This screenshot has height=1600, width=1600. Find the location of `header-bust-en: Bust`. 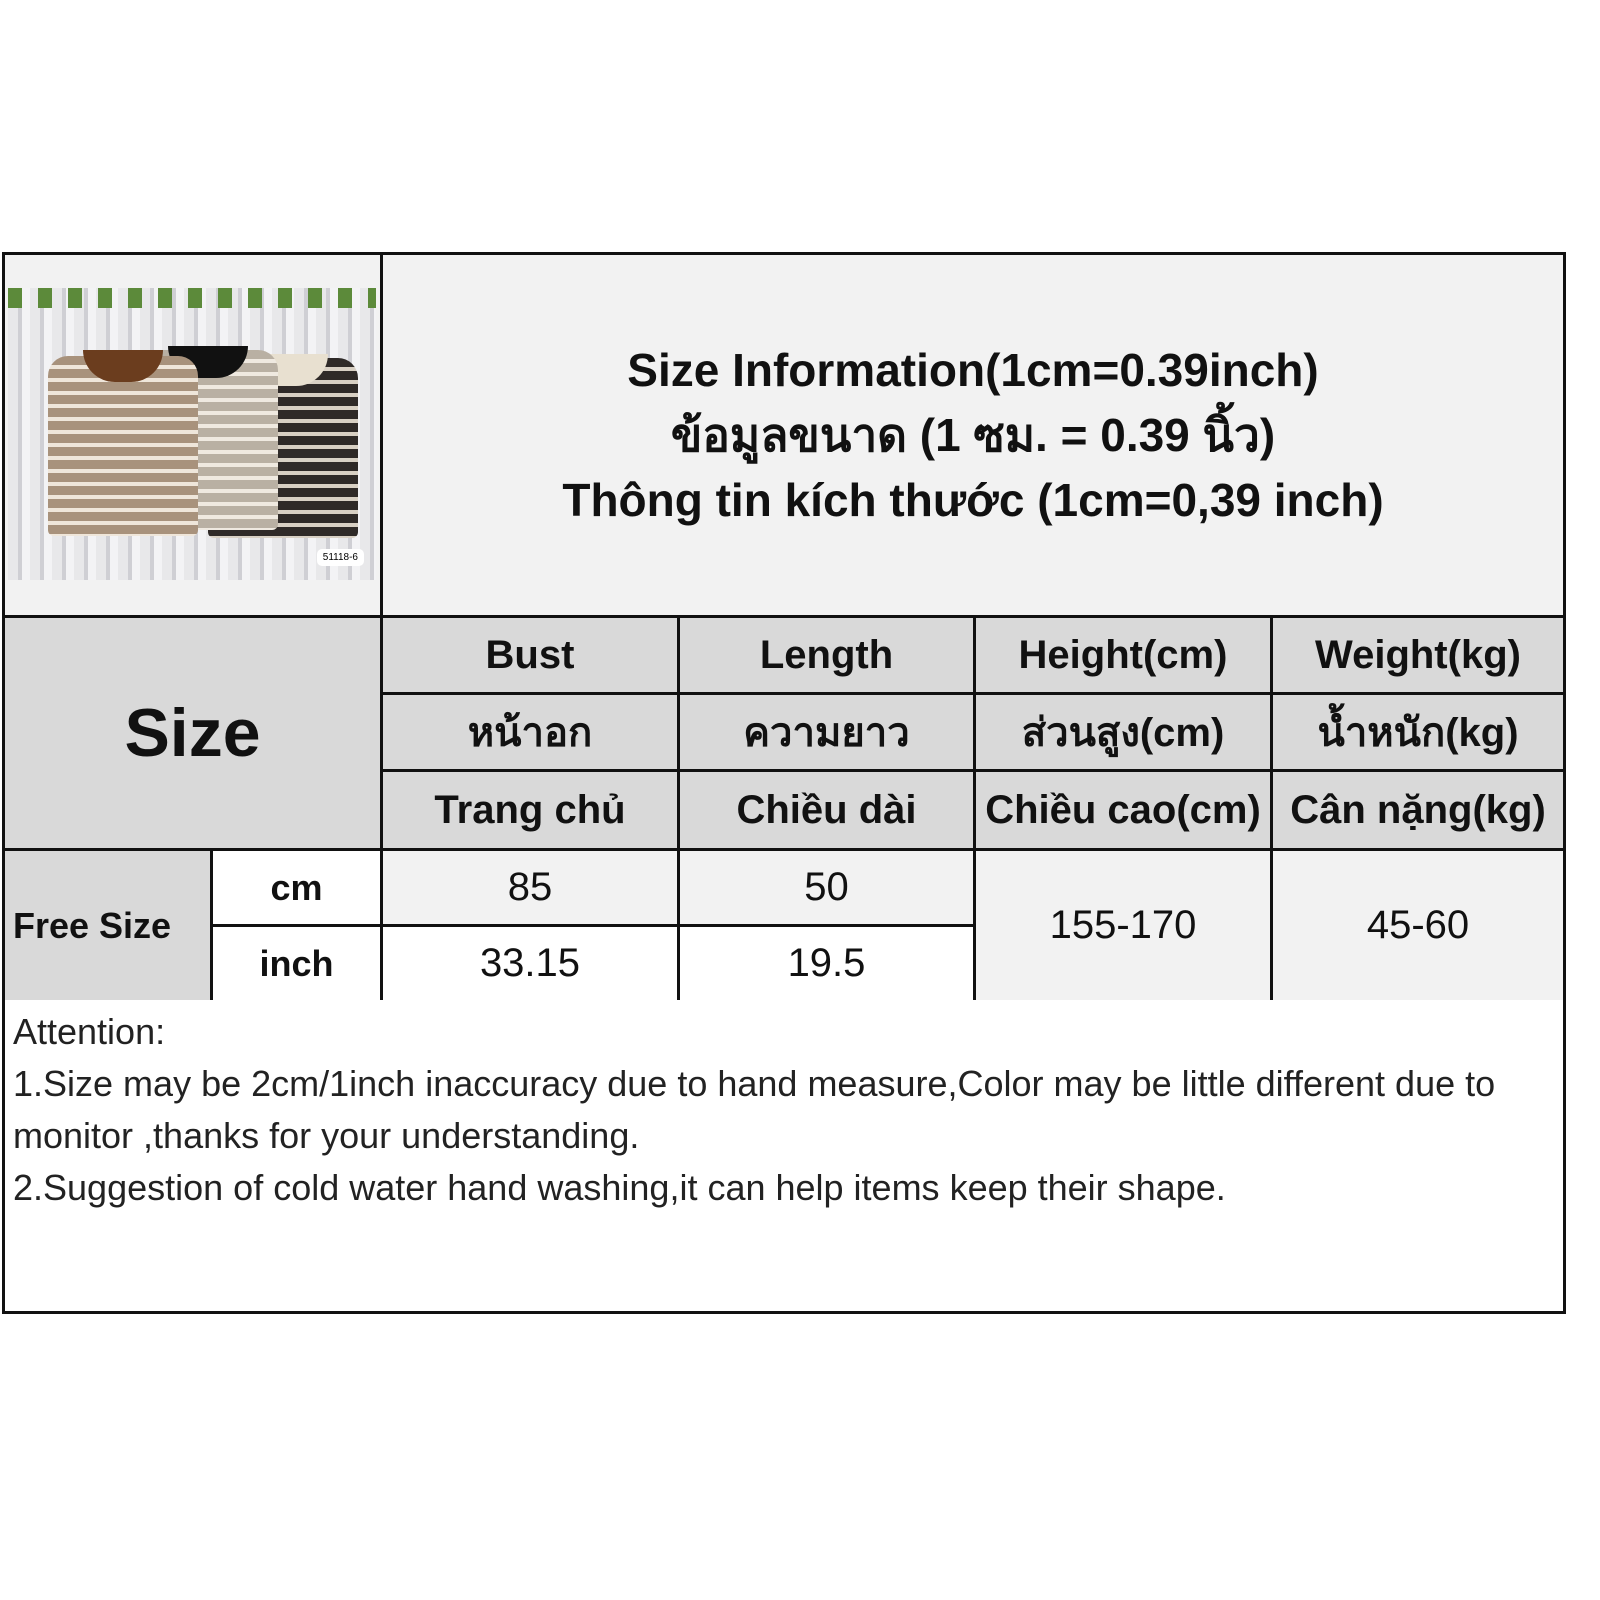

header-bust-en: Bust is located at coordinates (530, 655).